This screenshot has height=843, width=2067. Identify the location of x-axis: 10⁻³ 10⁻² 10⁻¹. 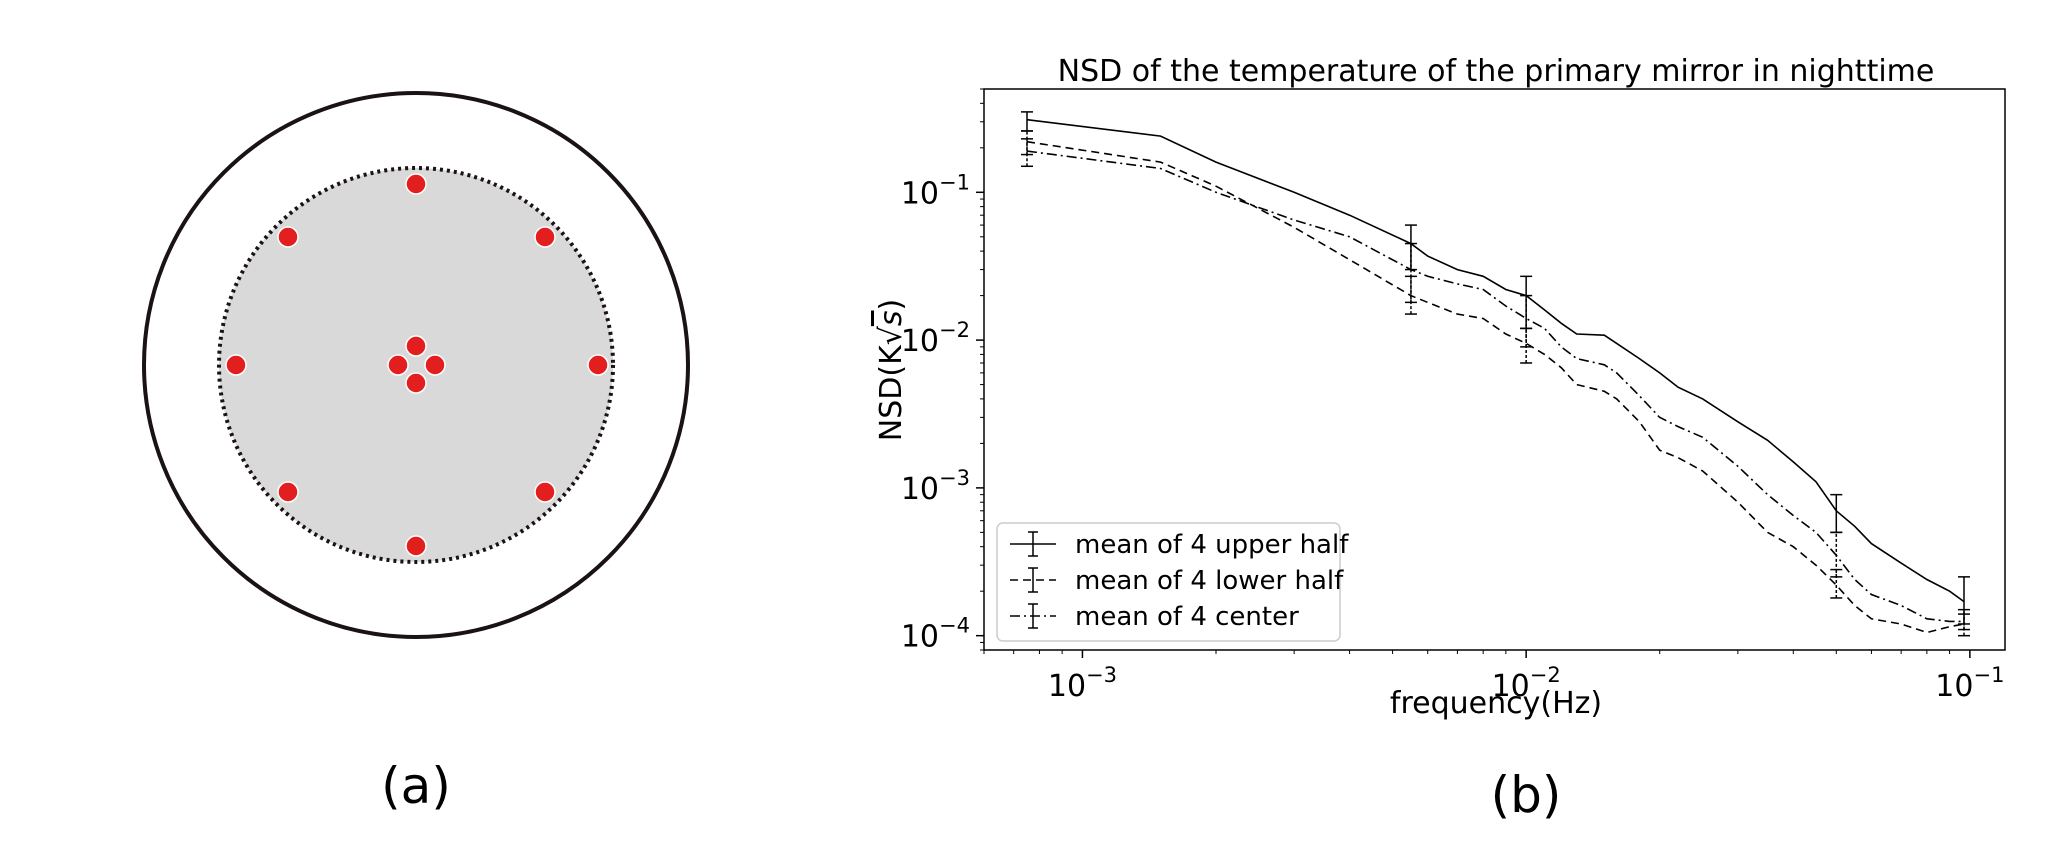
(1493, 677).